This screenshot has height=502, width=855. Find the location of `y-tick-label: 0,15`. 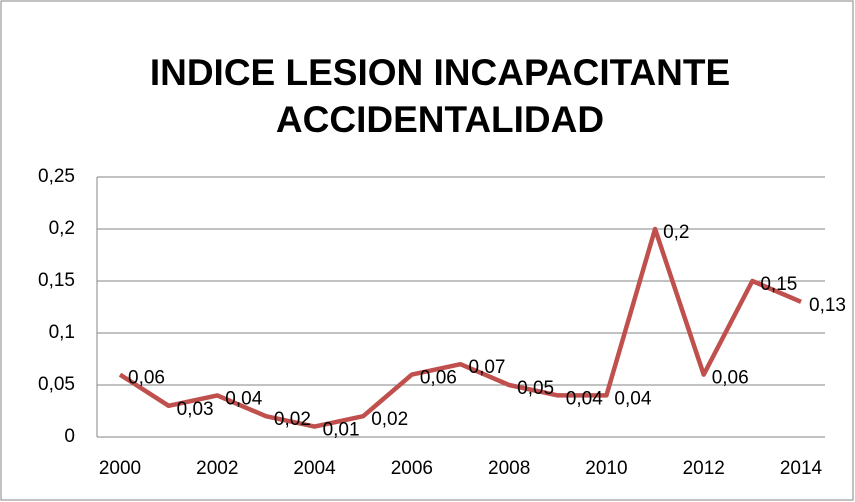

y-tick-label: 0,15 is located at coordinates (56, 280).